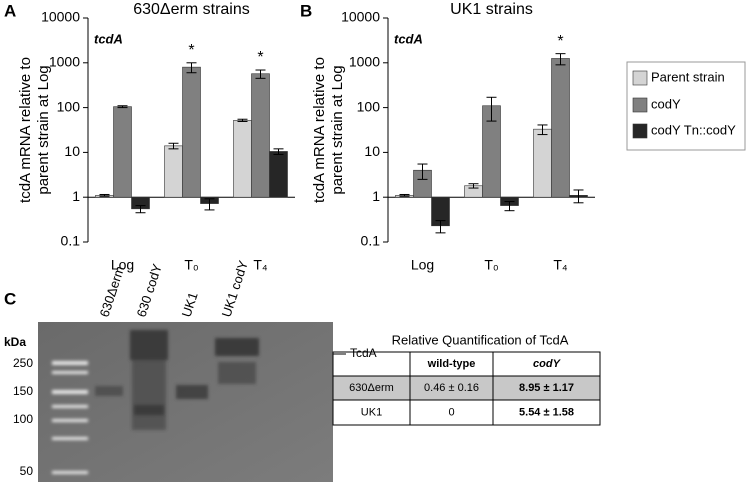 This screenshot has height=487, width=750. I want to click on legend-label: codY Tn::codY, so click(693, 129).